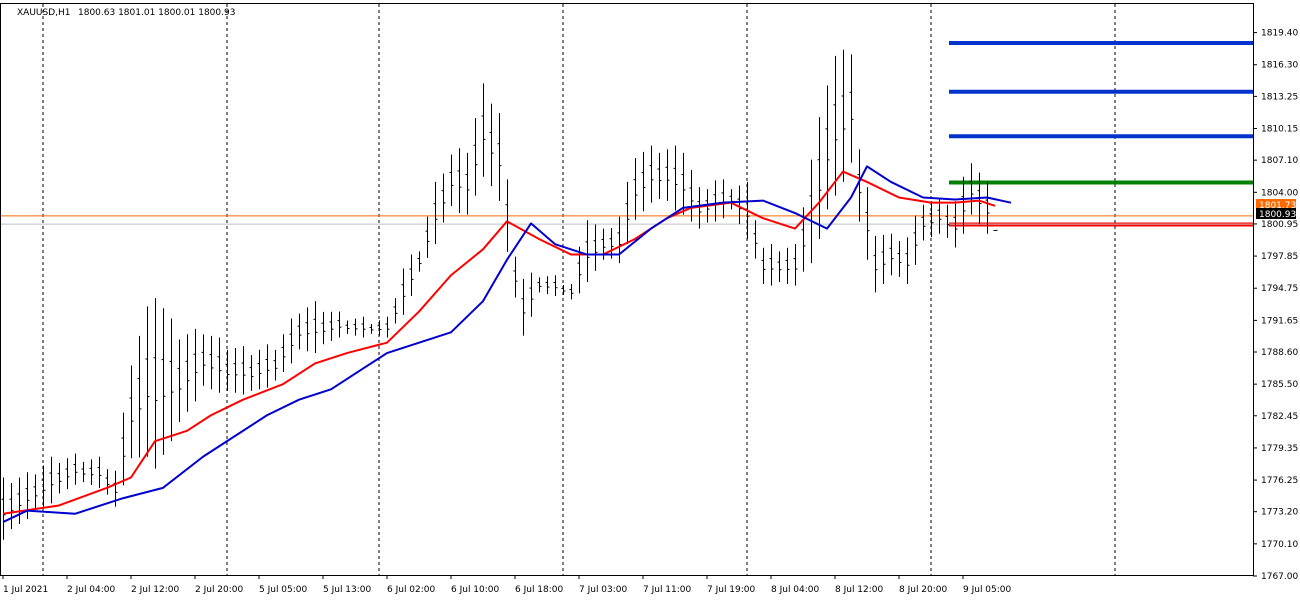 Image resolution: width=1300 pixels, height=600 pixels. Describe the element at coordinates (283, 590) in the screenshot. I see `x-tick-label: 5 Jul 05:00` at that location.